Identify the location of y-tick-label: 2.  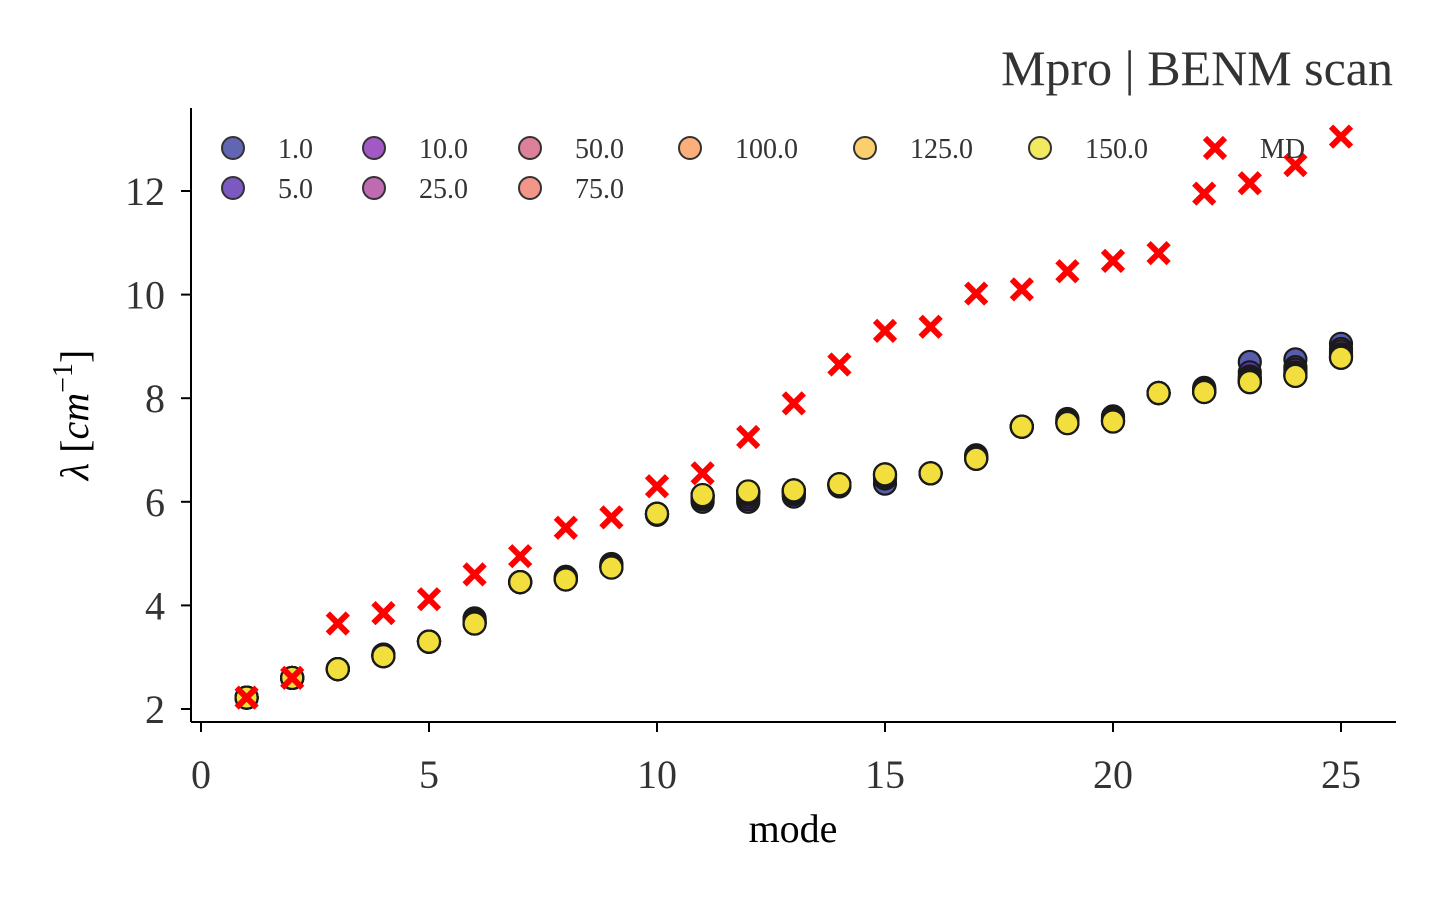
(155, 709).